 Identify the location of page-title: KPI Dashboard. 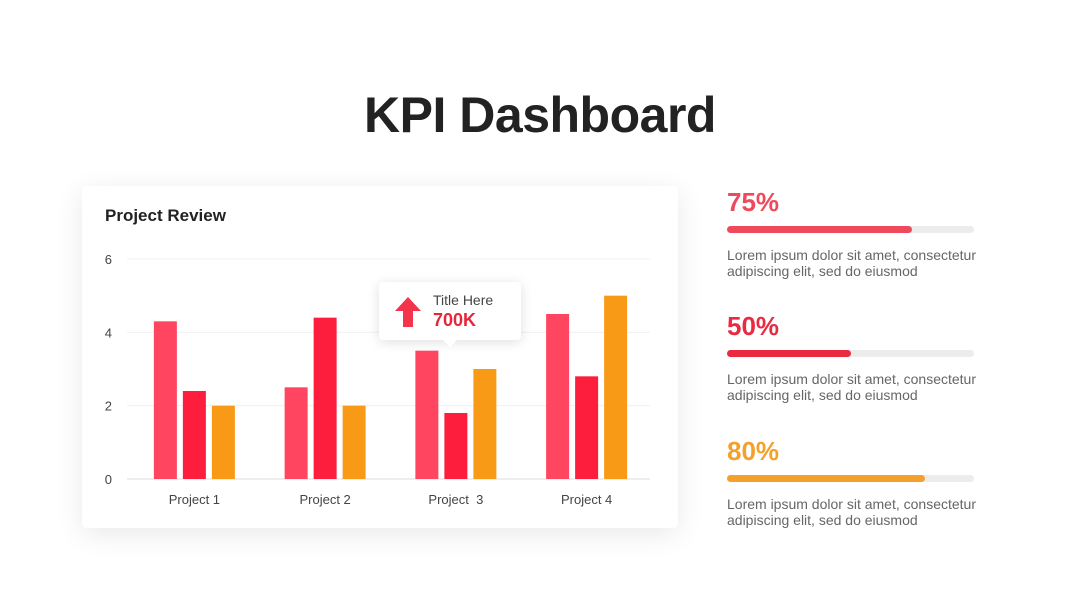
(540, 115).